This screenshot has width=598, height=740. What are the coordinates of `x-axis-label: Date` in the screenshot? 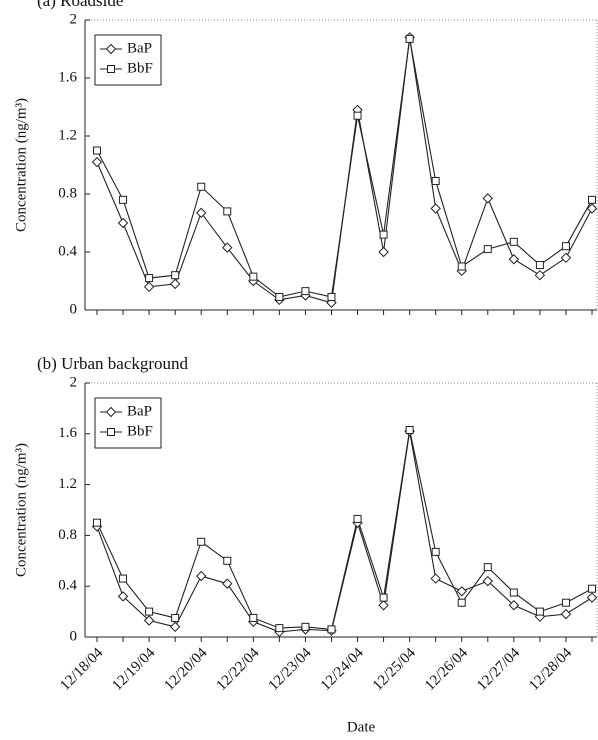 It's located at (361, 727).